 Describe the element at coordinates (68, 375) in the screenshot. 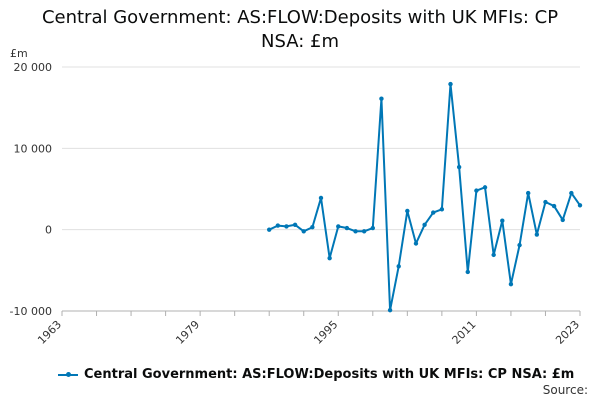

I see `legend-swatch-icon` at that location.